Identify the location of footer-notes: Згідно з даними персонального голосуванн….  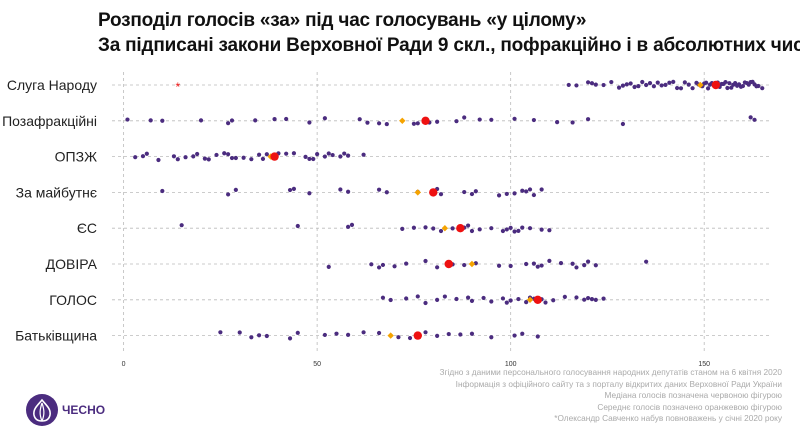
(572, 396).